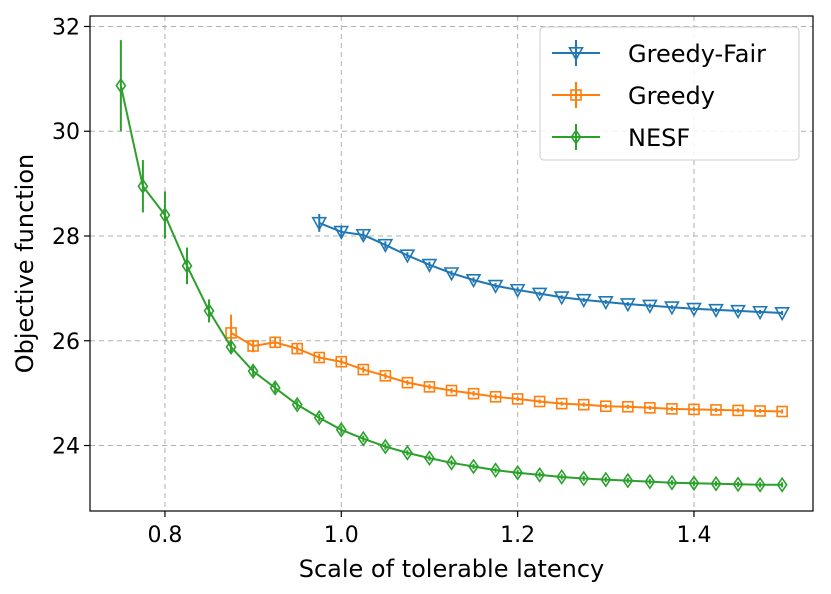 The height and width of the screenshot is (594, 831). Describe the element at coordinates (697, 54) in the screenshot. I see `legend-label: Greedy-Fair` at that location.